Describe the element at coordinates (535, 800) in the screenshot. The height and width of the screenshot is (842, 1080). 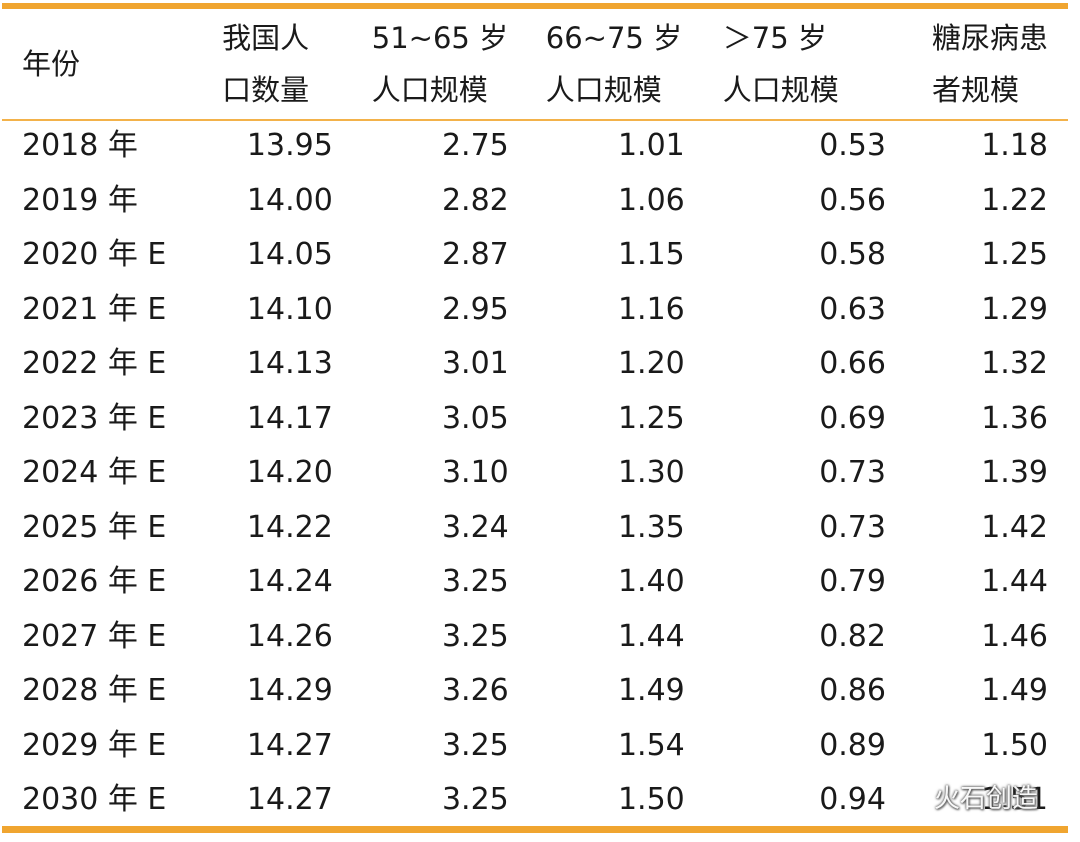
I see `table-row: 2030 年 E 14.27 3.25 1.50 0.94 1.51` at that location.